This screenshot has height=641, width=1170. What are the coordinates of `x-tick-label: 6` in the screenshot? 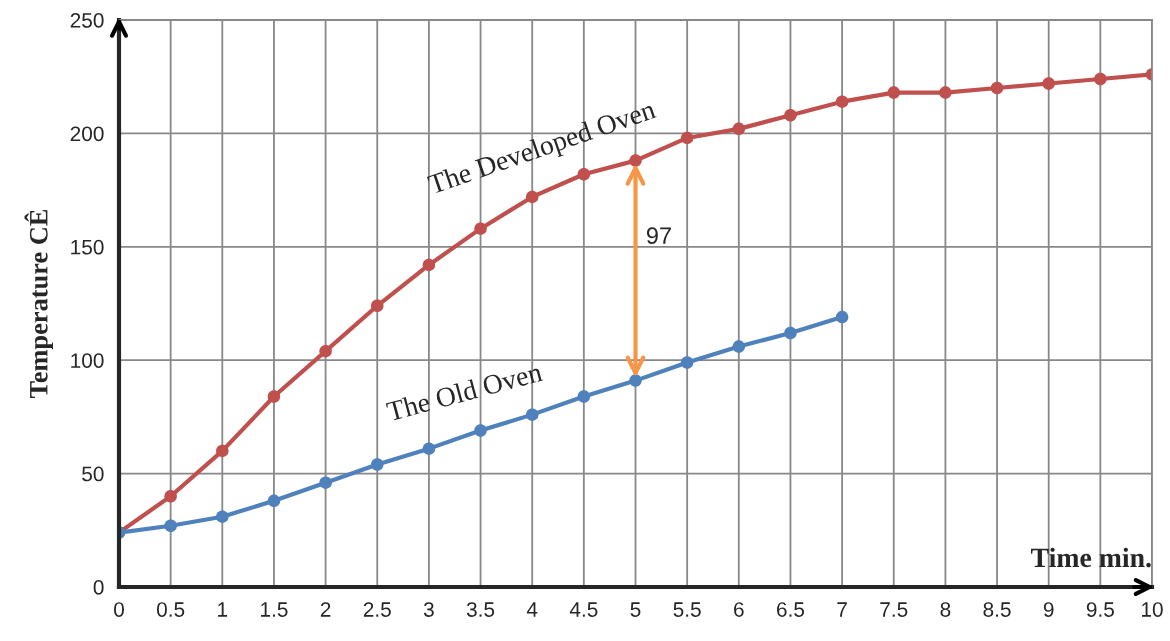 It's located at (739, 609).